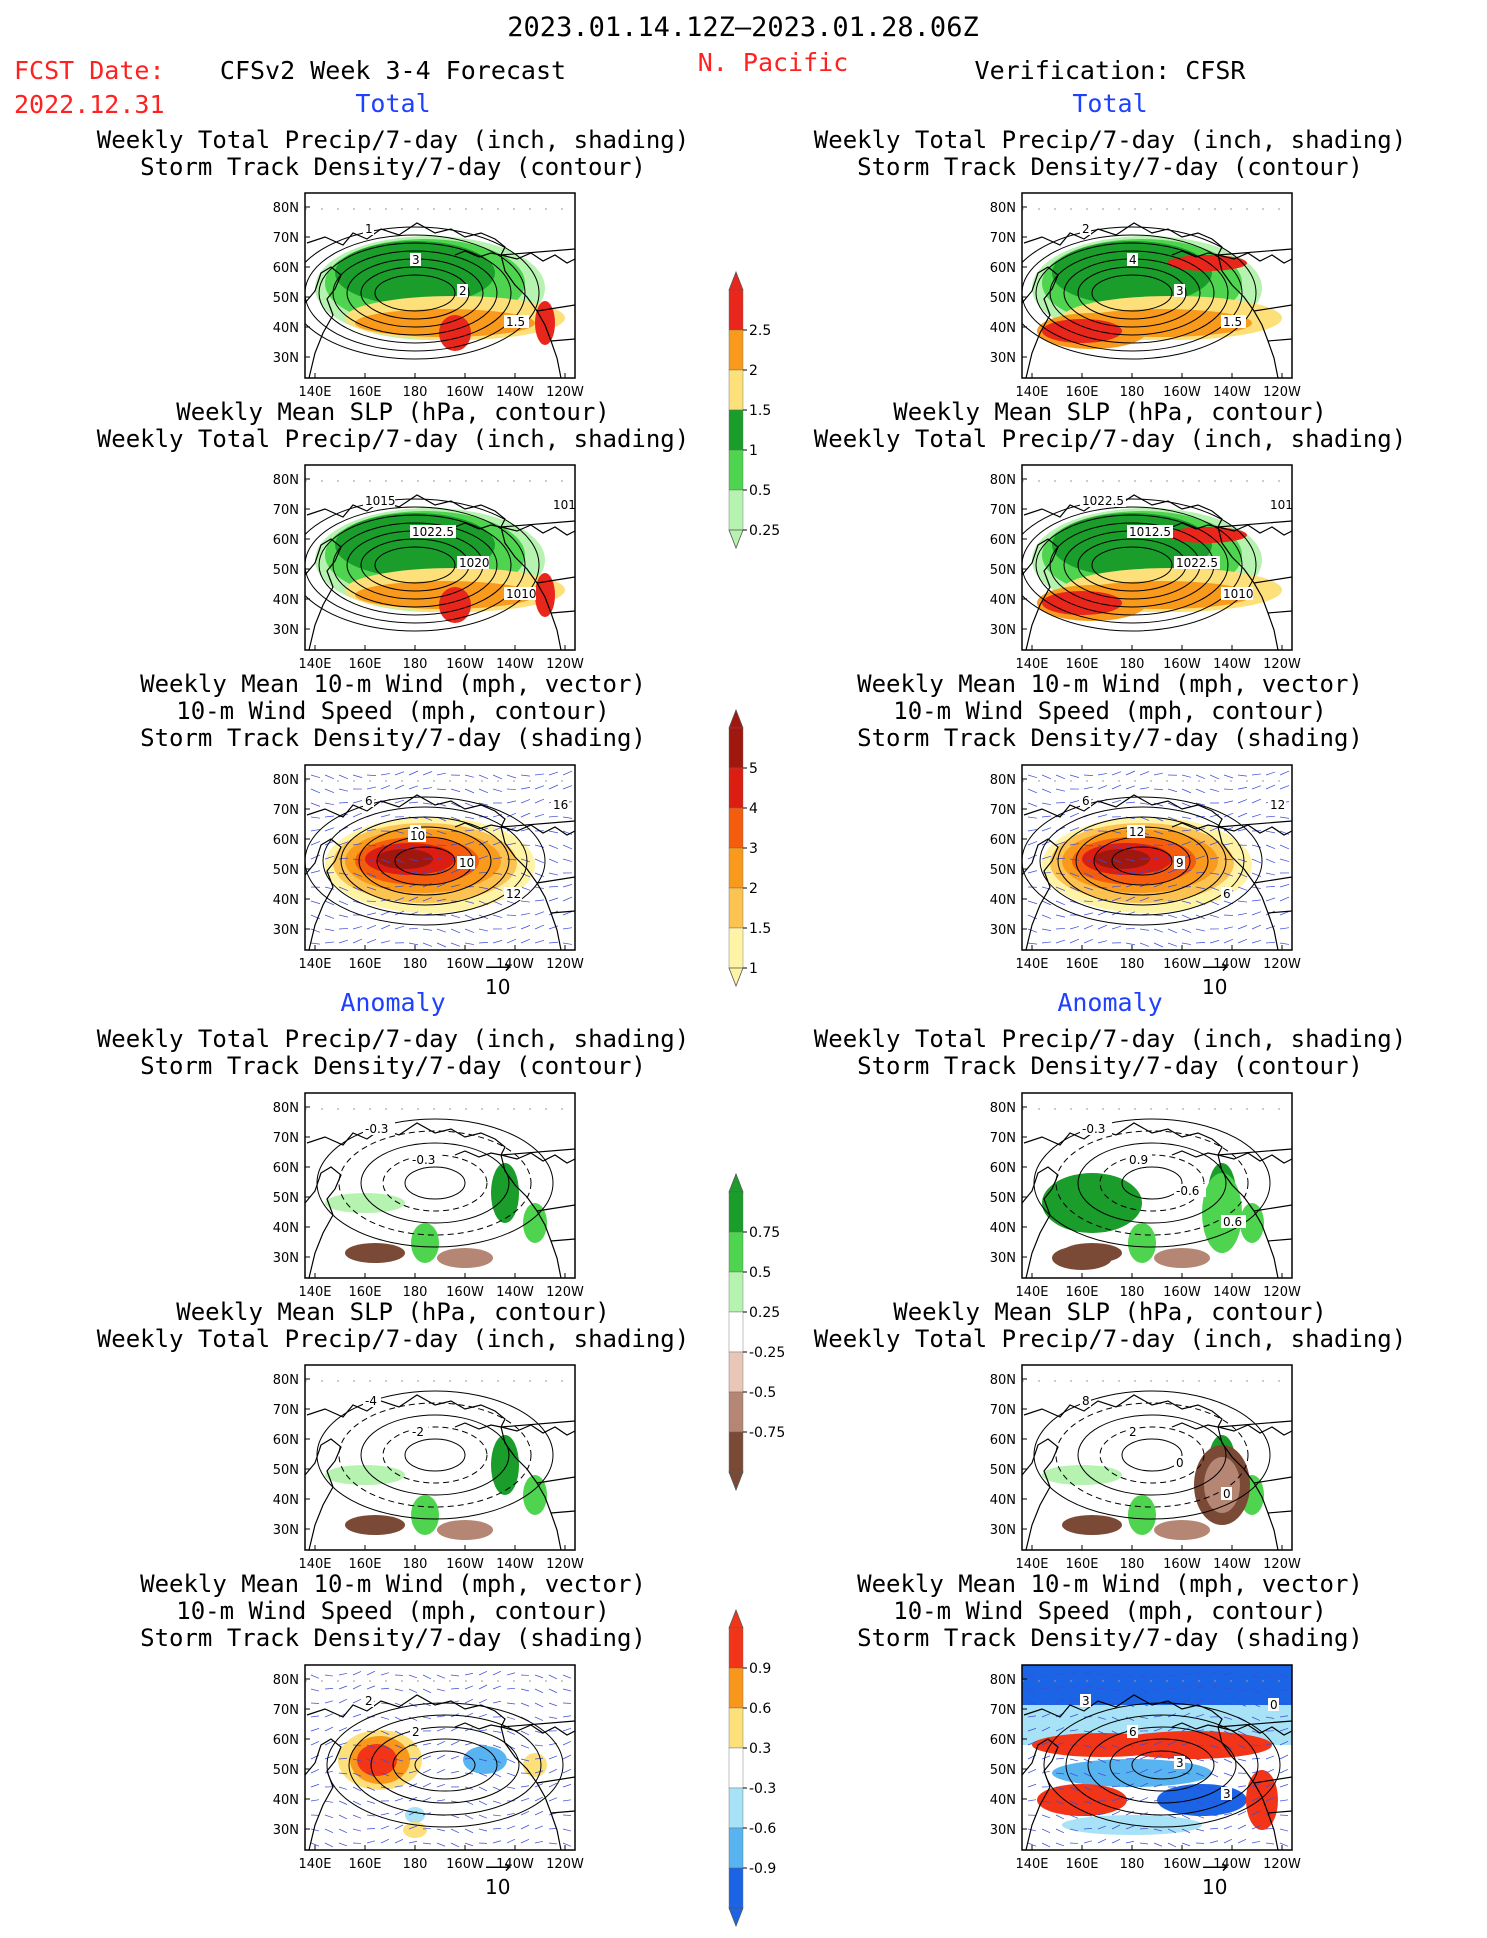 This screenshot has height=1938, width=1487. What do you see at coordinates (1110, 70) in the screenshot?
I see `verification-title: Verification: CFSR` at bounding box center [1110, 70].